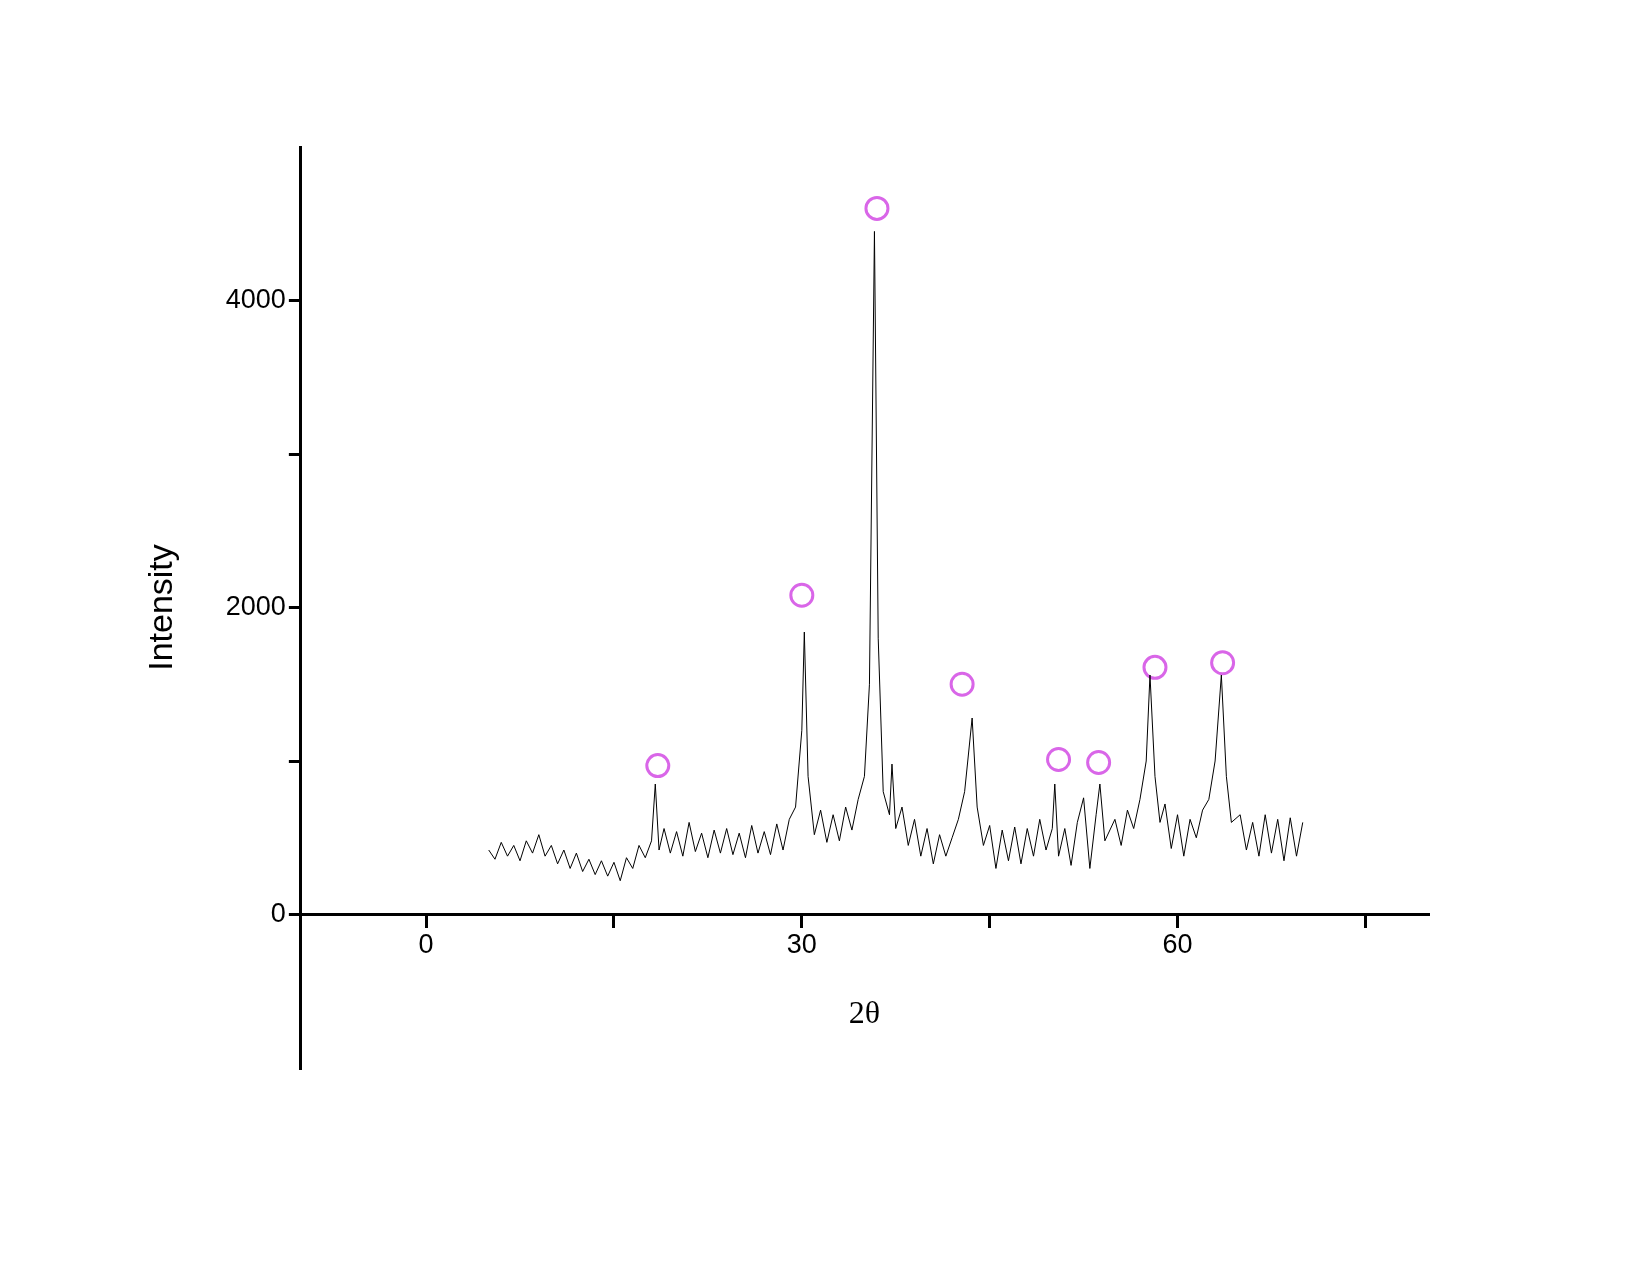 Image resolution: width=1650 pixels, height=1275 pixels. Describe the element at coordinates (159, 607) in the screenshot. I see `y-axis-title: Intensity` at that location.